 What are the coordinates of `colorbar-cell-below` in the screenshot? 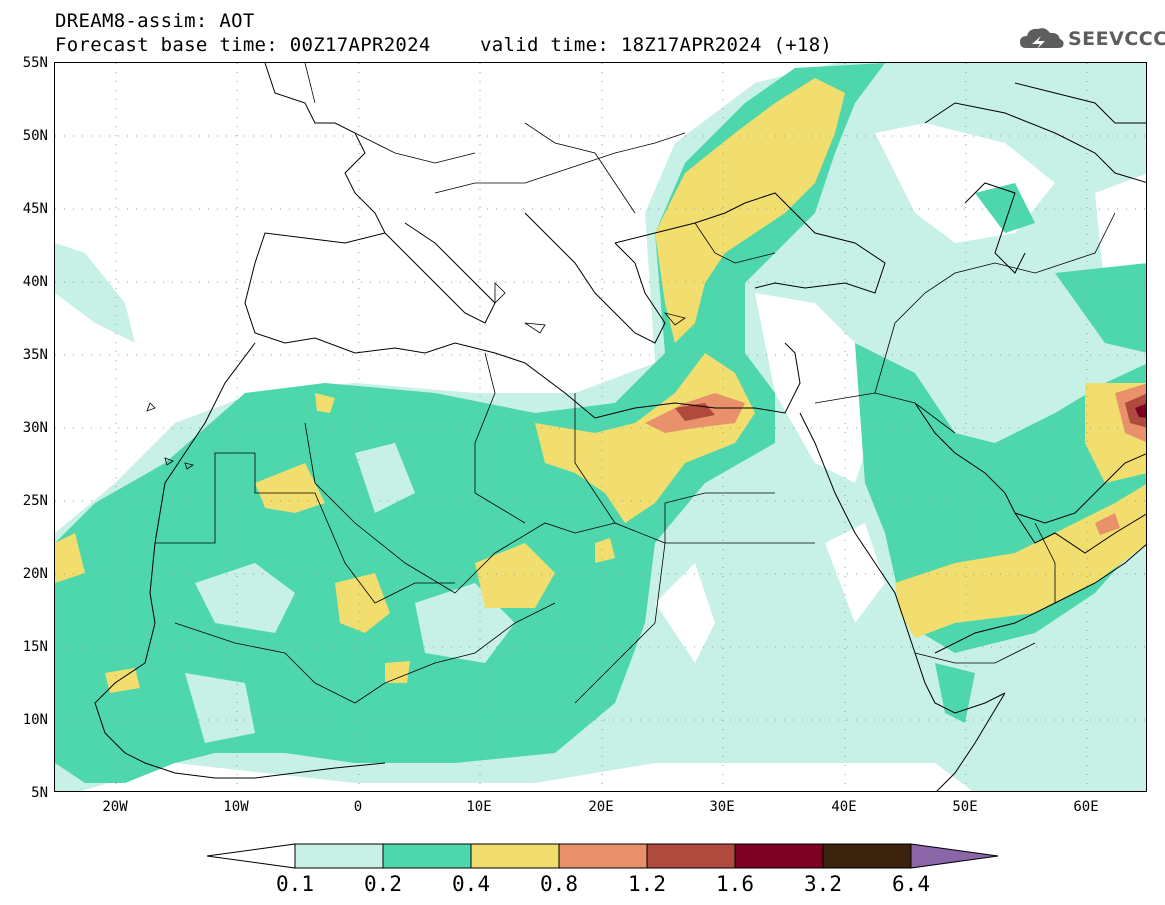 It's located at (251, 856).